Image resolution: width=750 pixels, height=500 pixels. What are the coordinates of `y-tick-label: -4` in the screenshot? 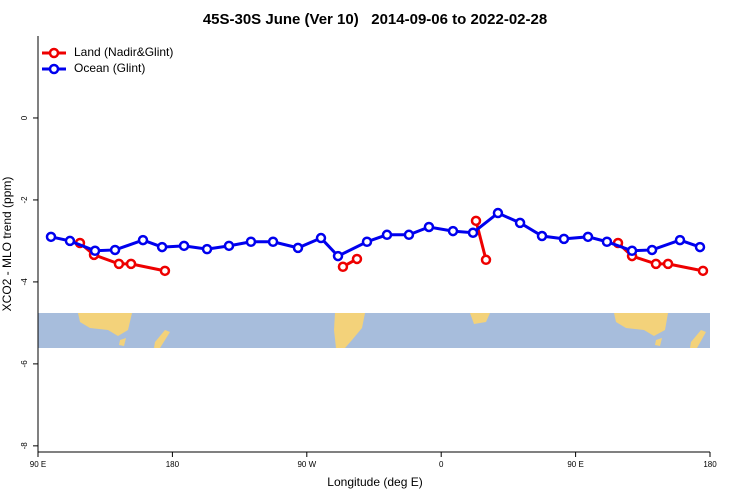 It's located at (24, 282).